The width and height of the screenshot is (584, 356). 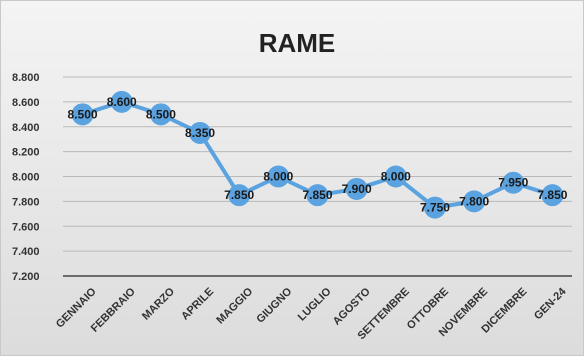 What do you see at coordinates (297, 43) in the screenshot?
I see `chart-title: RAME` at bounding box center [297, 43].